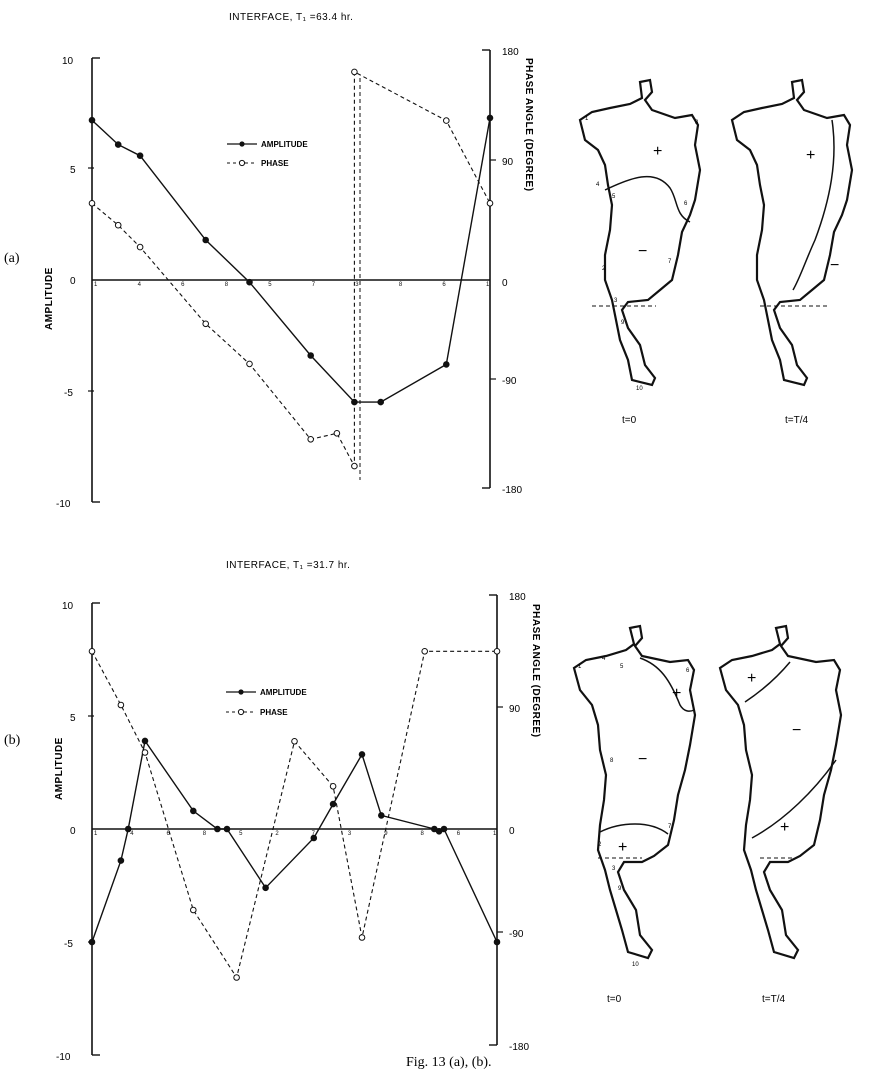 Image resolution: width=881 pixels, height=1071 pixels. Describe the element at coordinates (283, 692) in the screenshot. I see `panel-b-legend-amplitude: AMPLITUDE` at that location.